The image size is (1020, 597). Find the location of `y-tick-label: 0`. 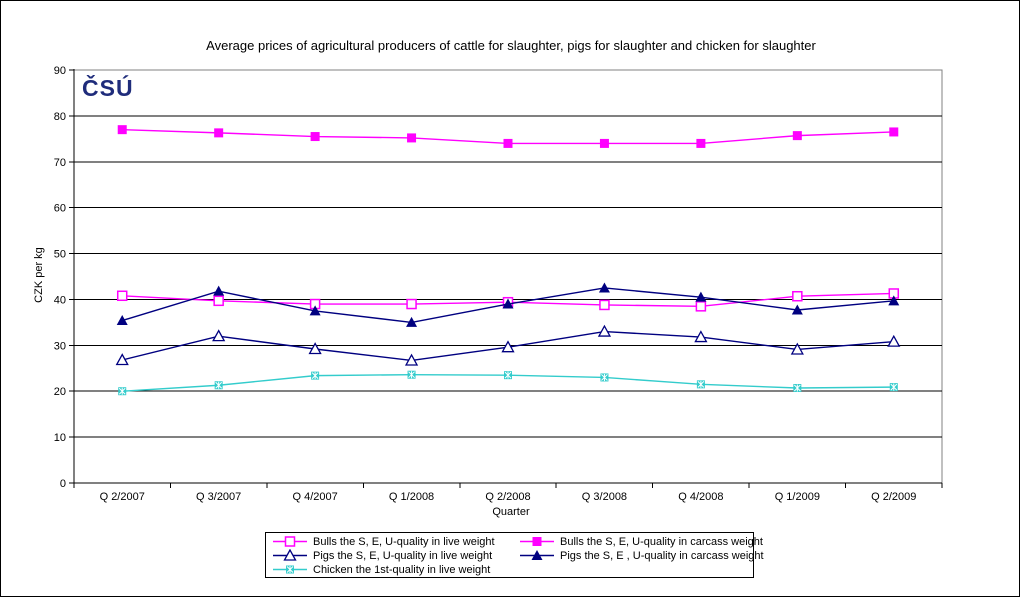

y-tick-label: 0 is located at coordinates (63, 484).